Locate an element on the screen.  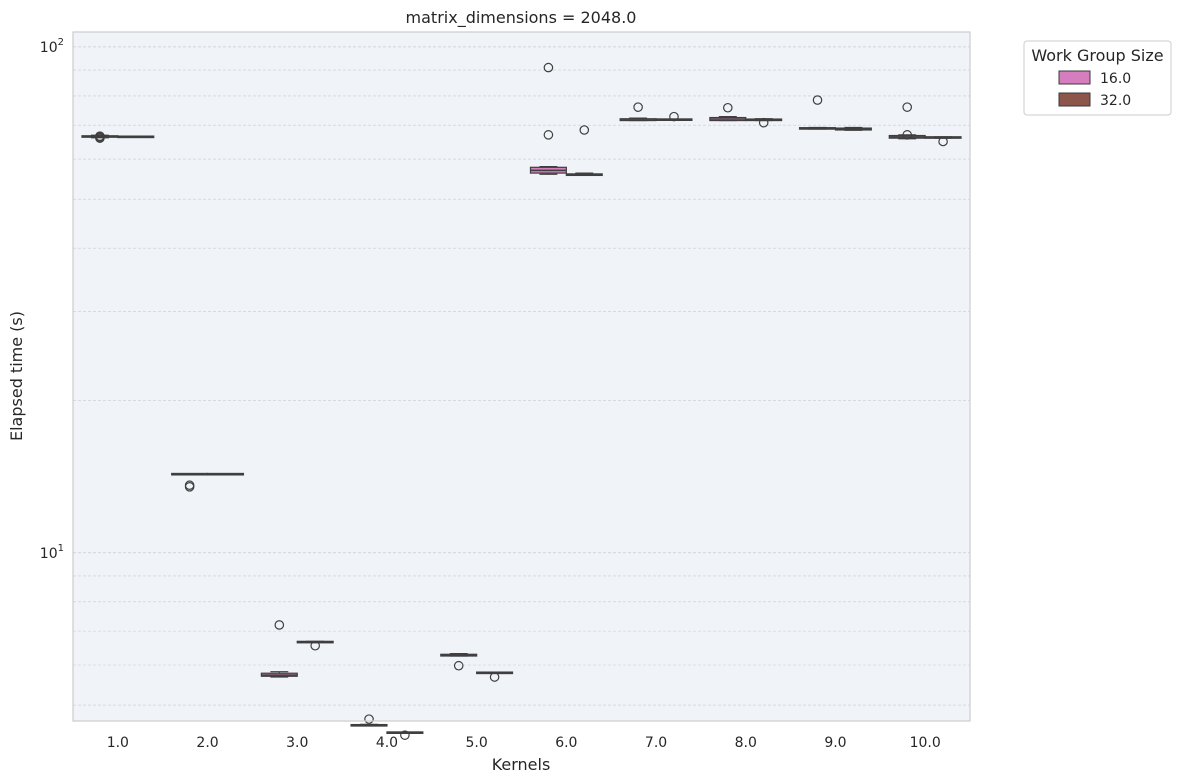
box-32.0-8.0 is located at coordinates (764, 122).